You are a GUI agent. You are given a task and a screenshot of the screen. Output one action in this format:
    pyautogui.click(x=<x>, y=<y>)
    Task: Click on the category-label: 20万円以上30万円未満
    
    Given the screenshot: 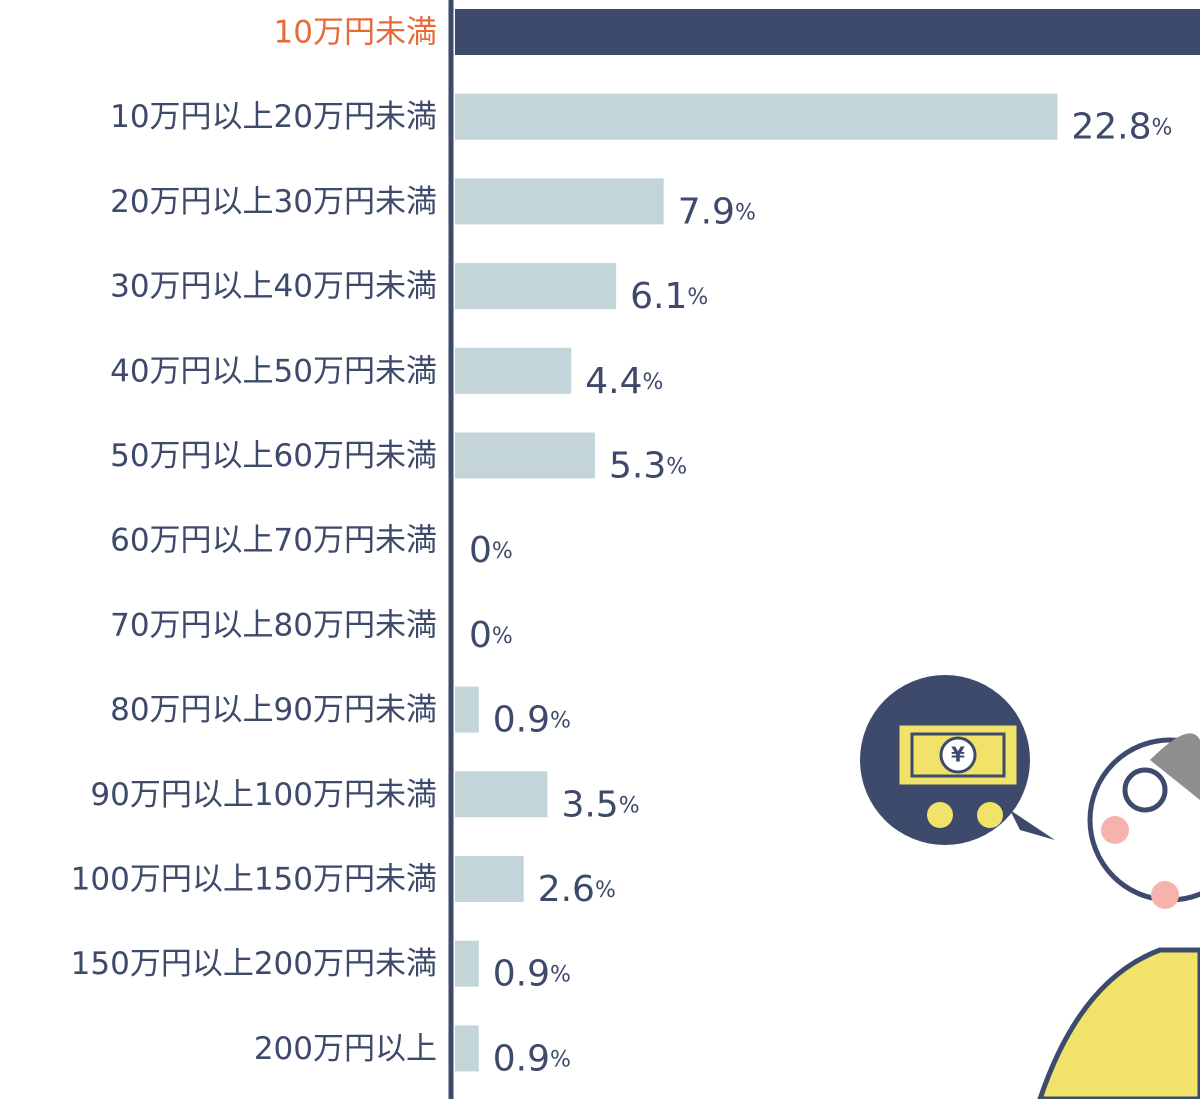 What is the action you would take?
    pyautogui.click(x=273, y=202)
    